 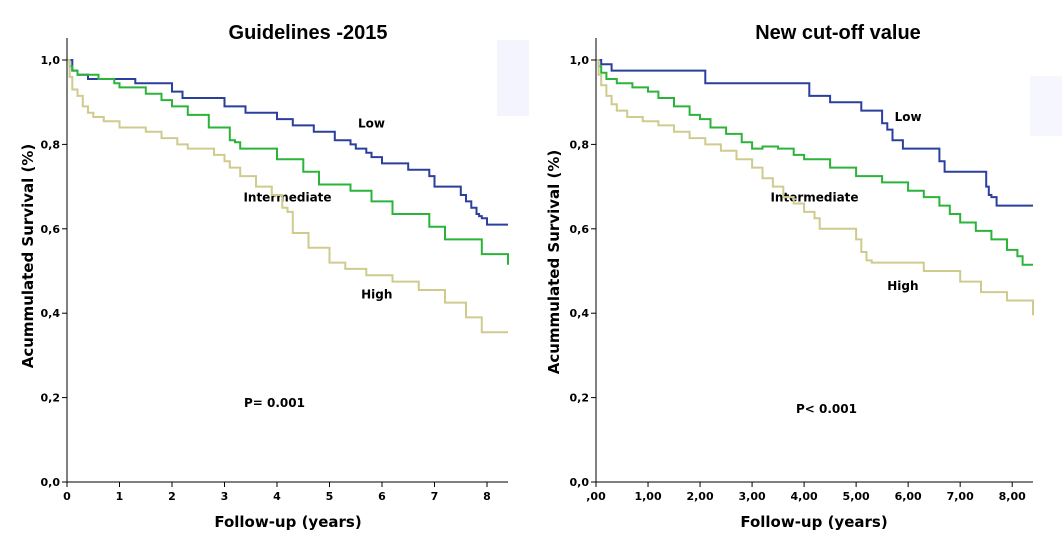 I want to click on x-tick-label: 3,00, so click(x=752, y=496).